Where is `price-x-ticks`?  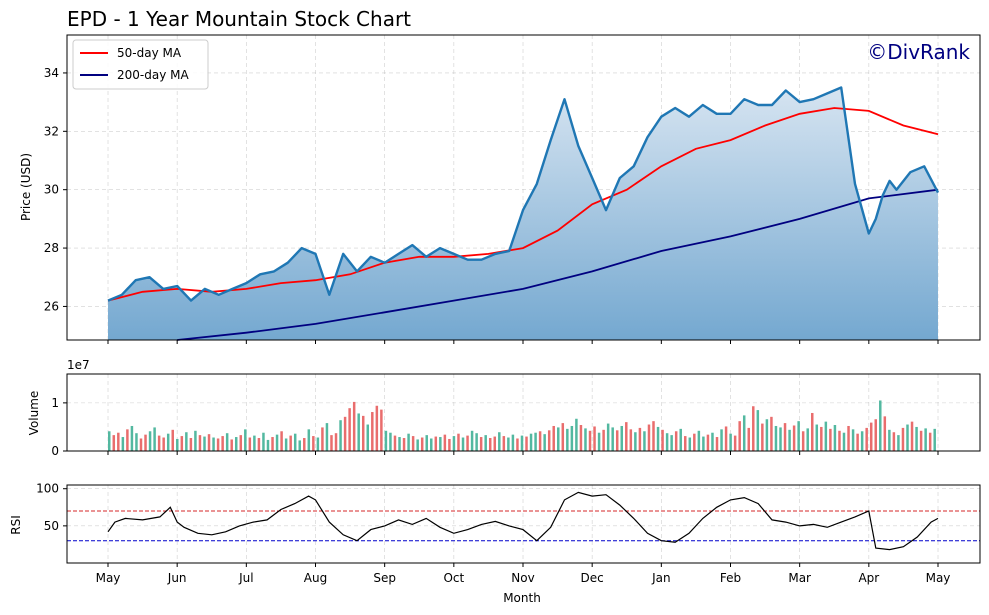
price-x-ticks is located at coordinates (523, 342).